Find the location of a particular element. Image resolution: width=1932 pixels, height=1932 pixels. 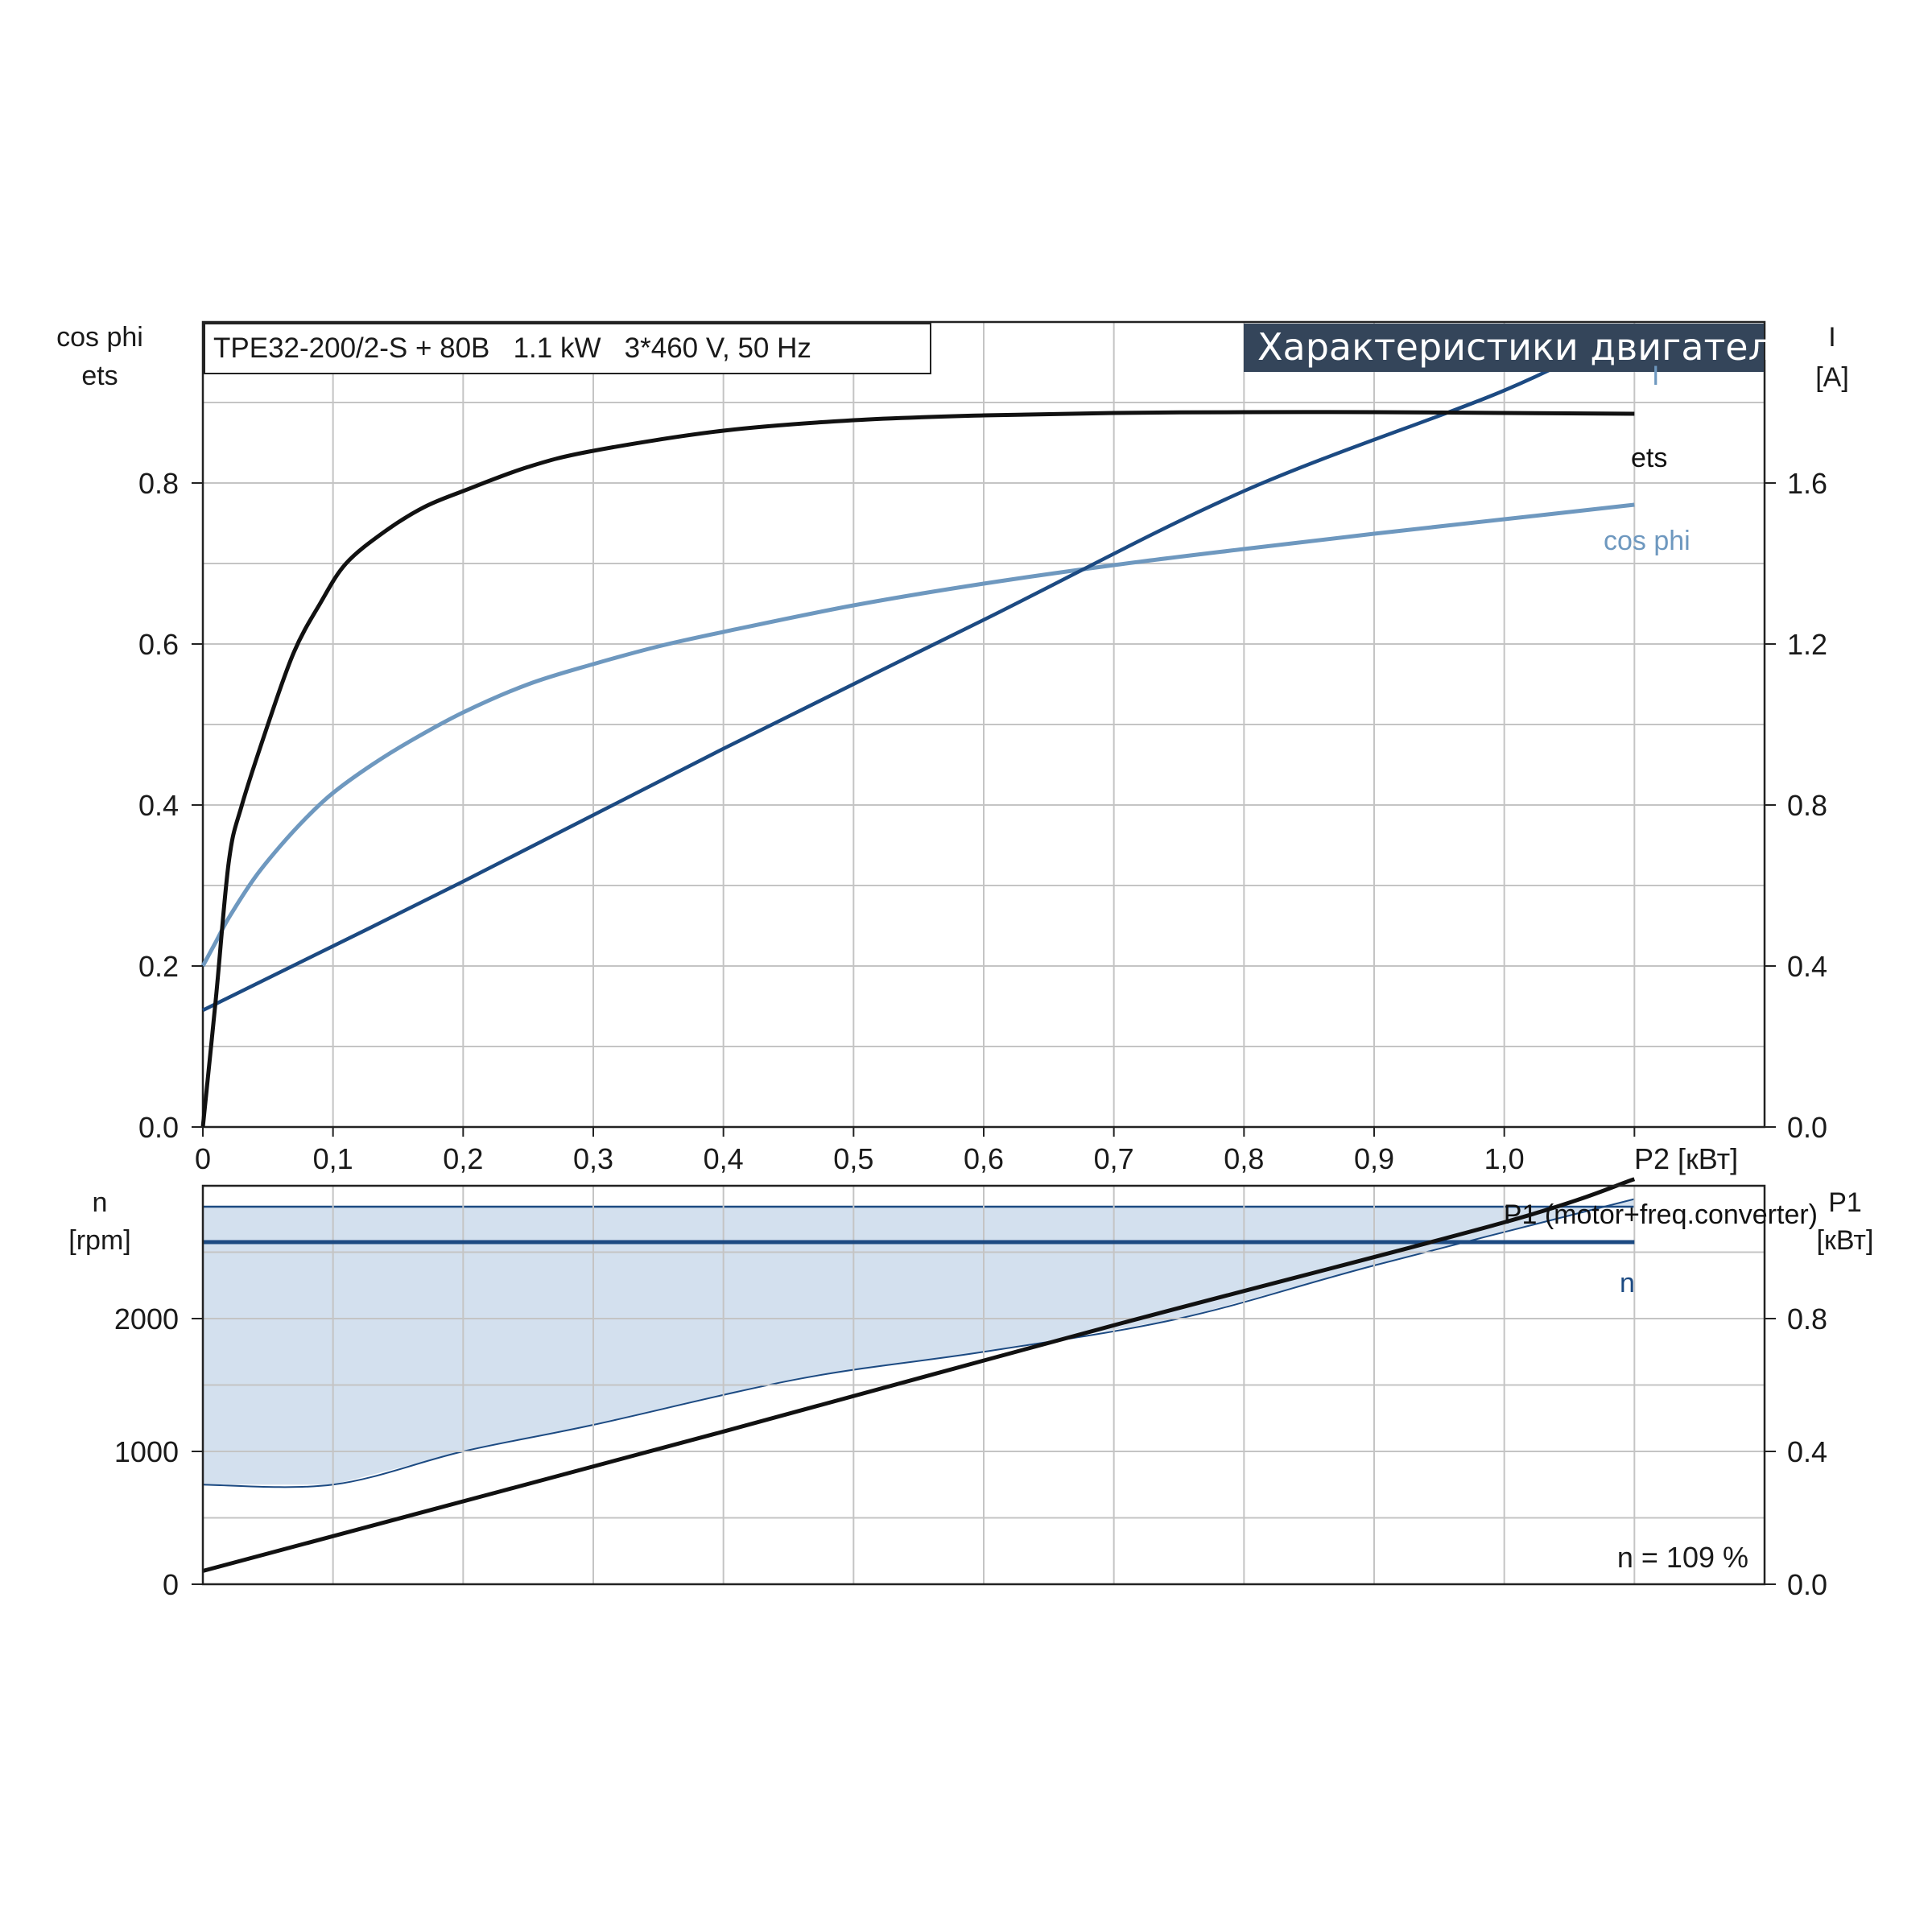

y-tick-label: 0.8 is located at coordinates (158, 483).